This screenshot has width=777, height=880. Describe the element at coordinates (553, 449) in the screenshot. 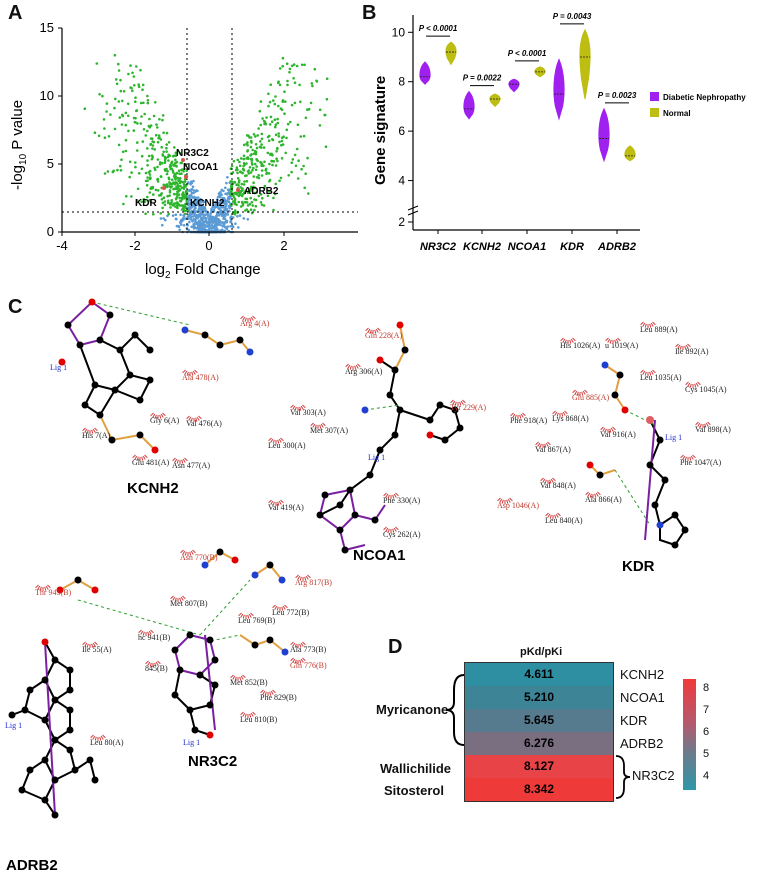

I see `residue-label: Val 867(A)` at that location.